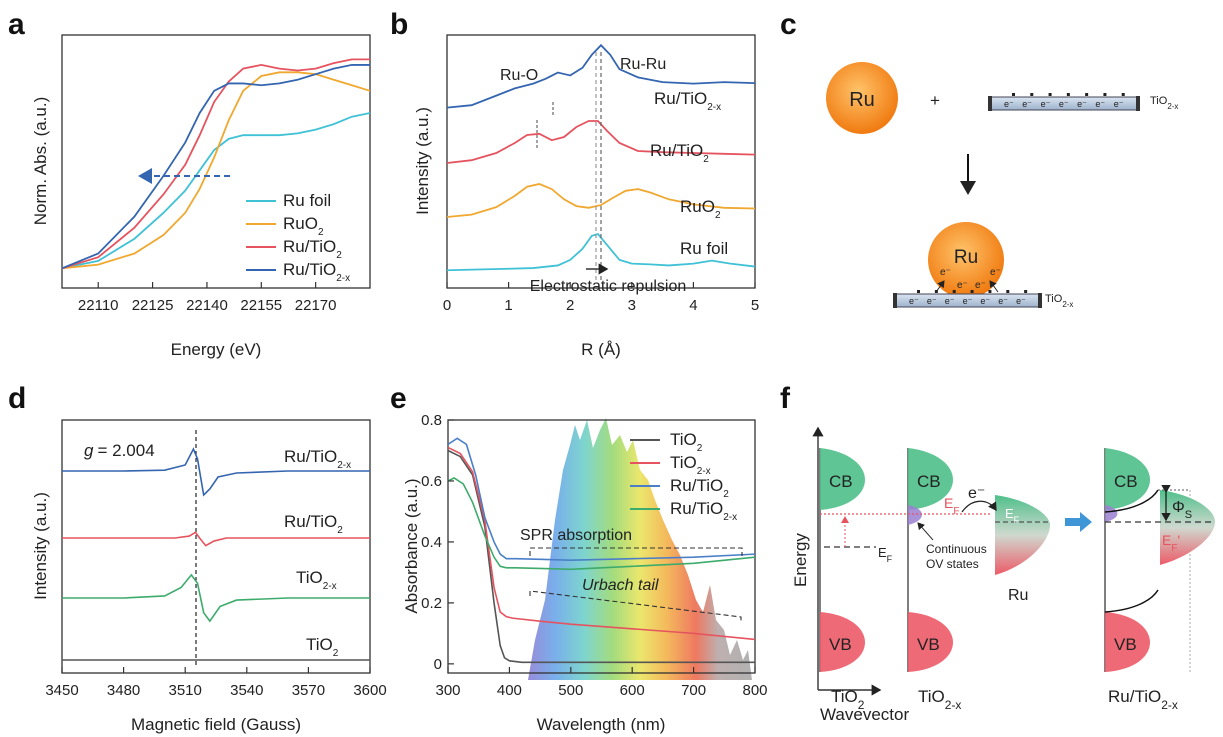 The height and width of the screenshot is (737, 1223). Describe the element at coordinates (840, 644) in the screenshot. I see `tio2-vb-label: VB` at that location.